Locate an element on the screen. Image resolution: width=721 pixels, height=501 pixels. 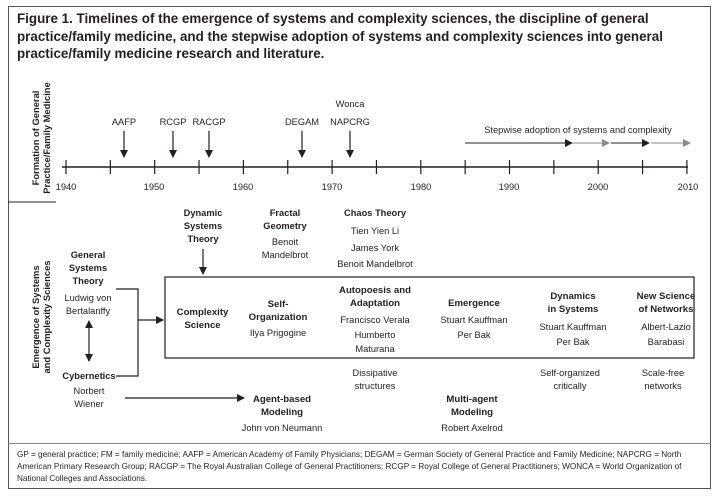
agent-based-people: John von Neumann is located at coordinates (282, 428).